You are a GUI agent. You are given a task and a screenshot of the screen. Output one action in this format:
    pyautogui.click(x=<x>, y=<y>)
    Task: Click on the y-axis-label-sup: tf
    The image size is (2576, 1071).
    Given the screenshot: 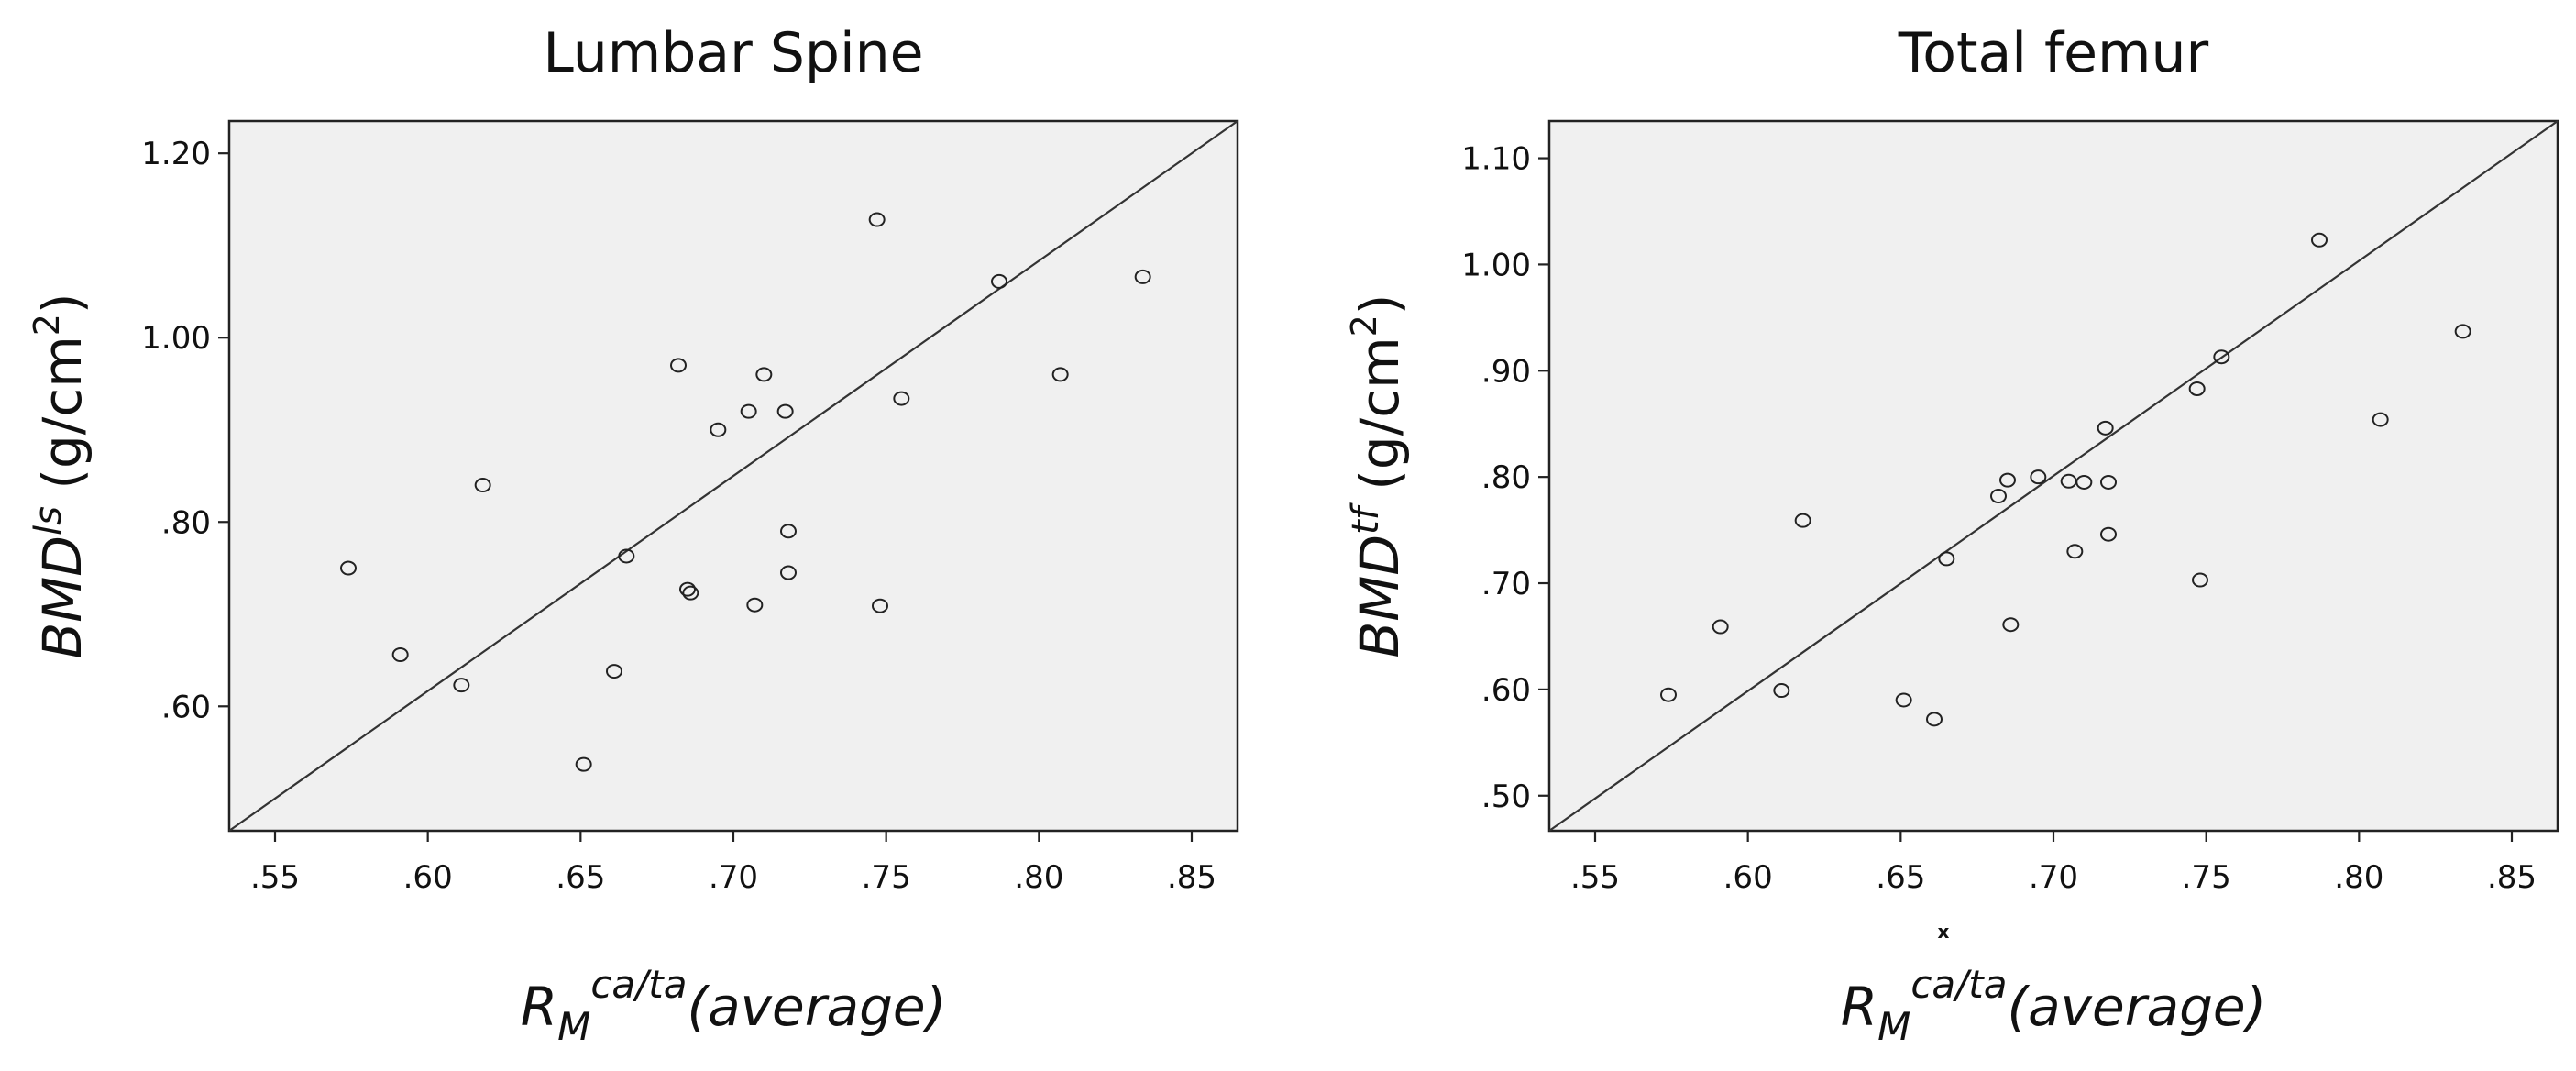 What is the action you would take?
    pyautogui.click(x=1366, y=518)
    